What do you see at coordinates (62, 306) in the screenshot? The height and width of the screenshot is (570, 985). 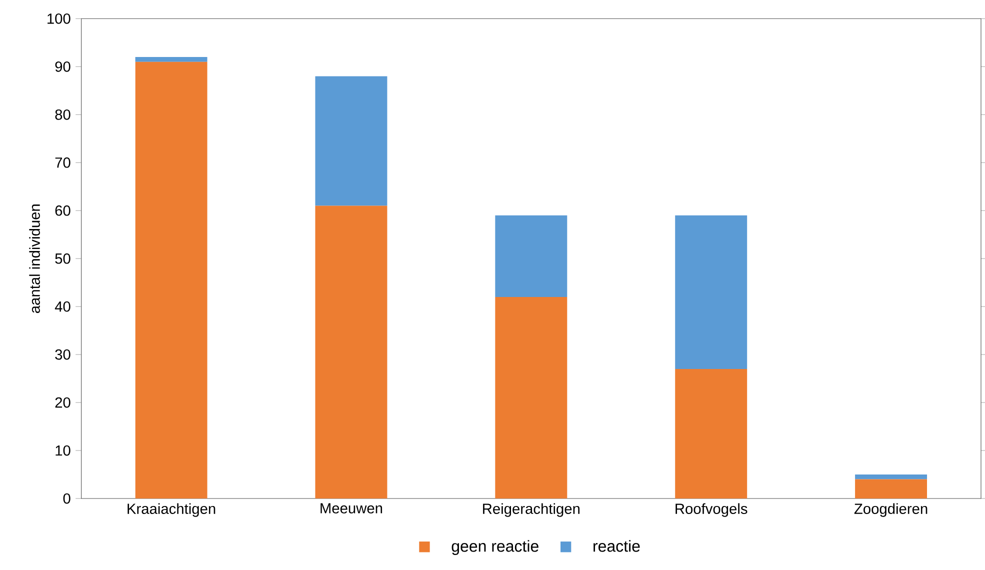 I see `y-tick-label: 40` at bounding box center [62, 306].